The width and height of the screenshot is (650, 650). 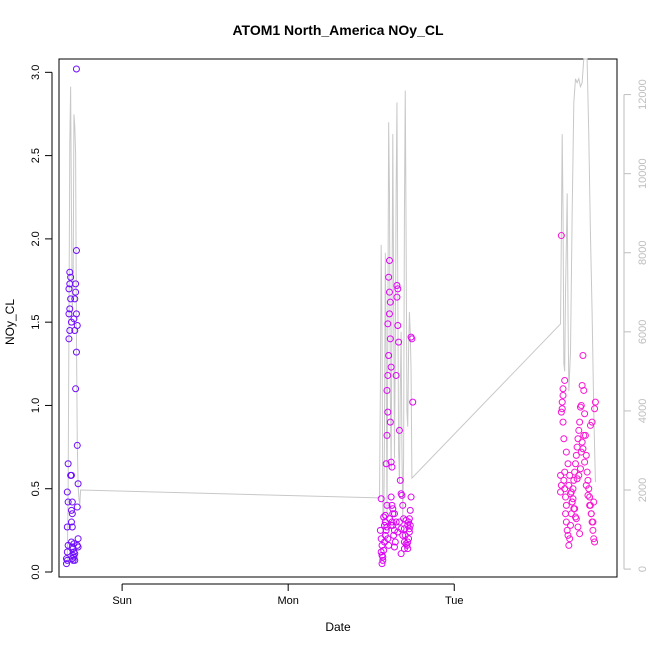 What do you see at coordinates (338, 30) in the screenshot?
I see `chart-title: ATOM1 North_America NOy_CL` at bounding box center [338, 30].